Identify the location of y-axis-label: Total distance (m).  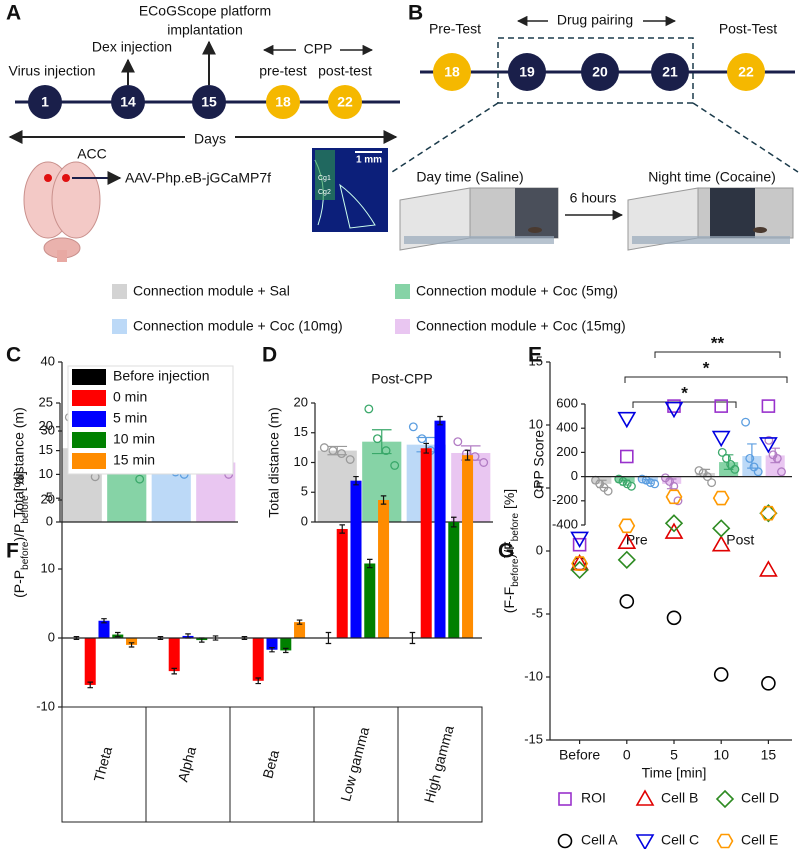
(274, 462).